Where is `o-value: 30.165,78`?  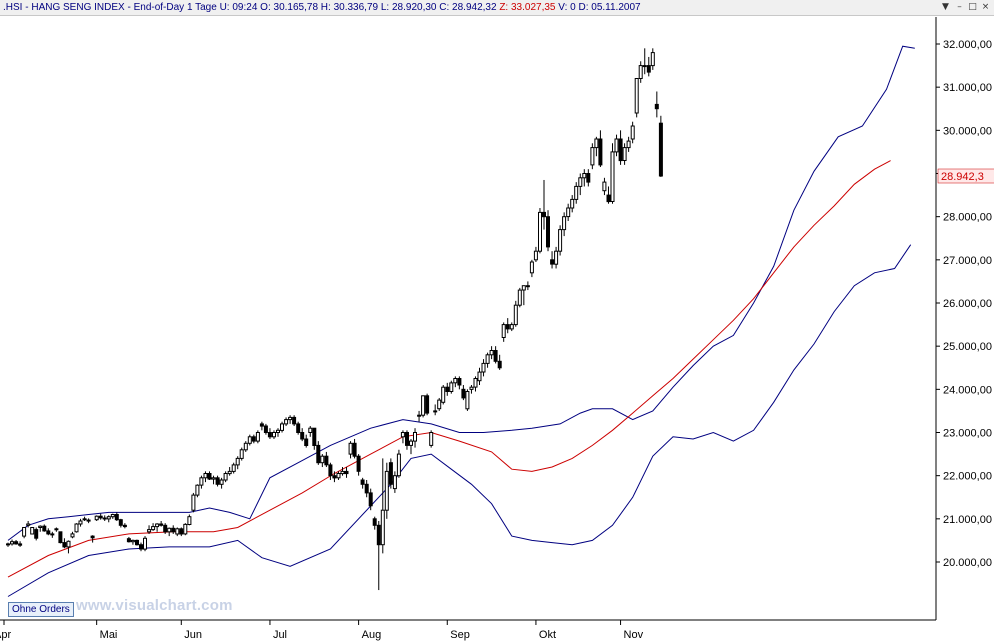
o-value: 30.165,78 is located at coordinates (296, 7).